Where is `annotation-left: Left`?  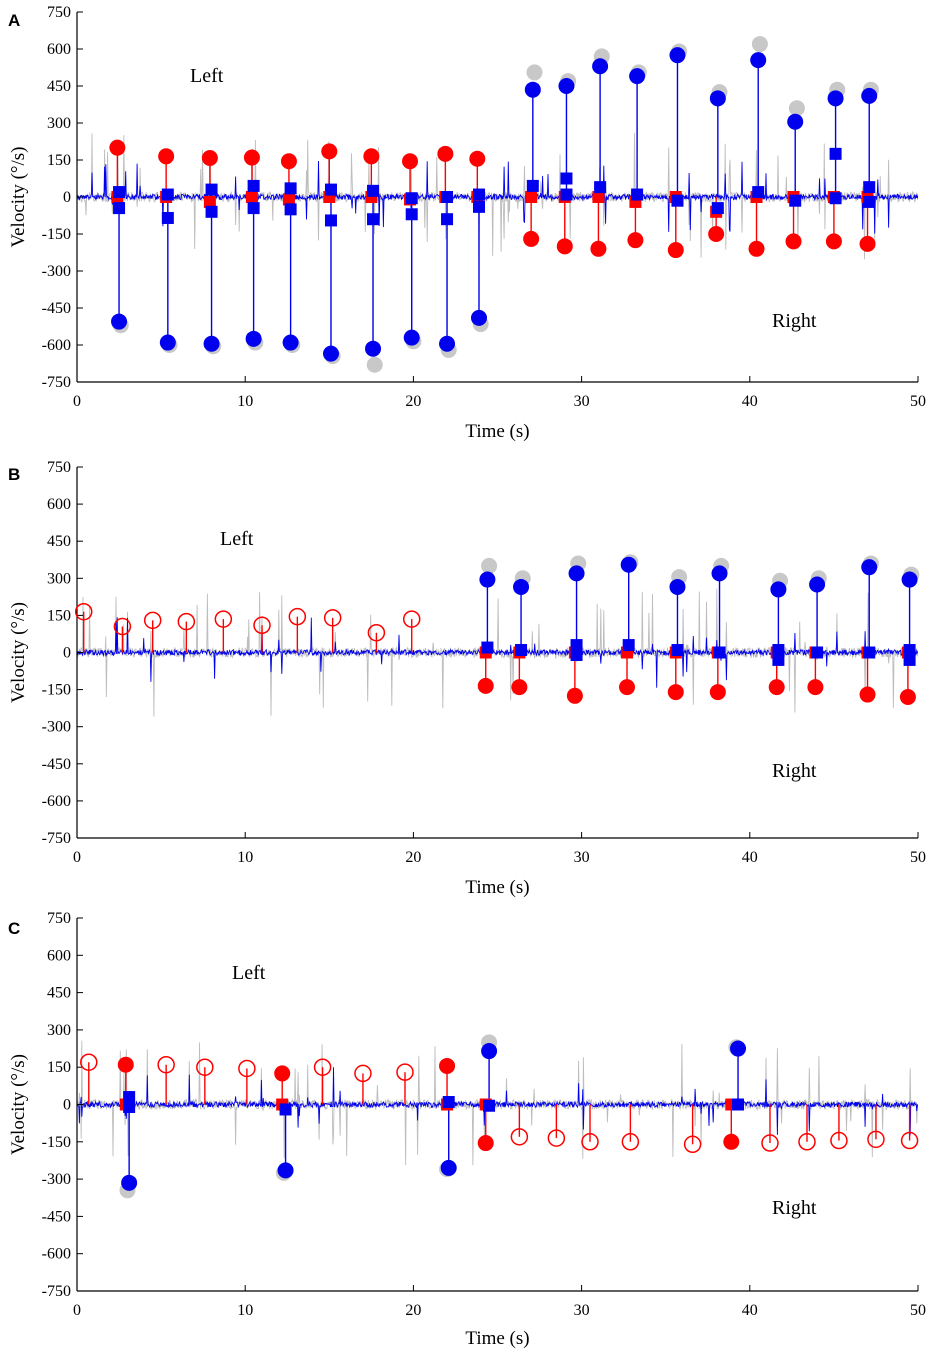
annotation-left: Left is located at coordinates (249, 973).